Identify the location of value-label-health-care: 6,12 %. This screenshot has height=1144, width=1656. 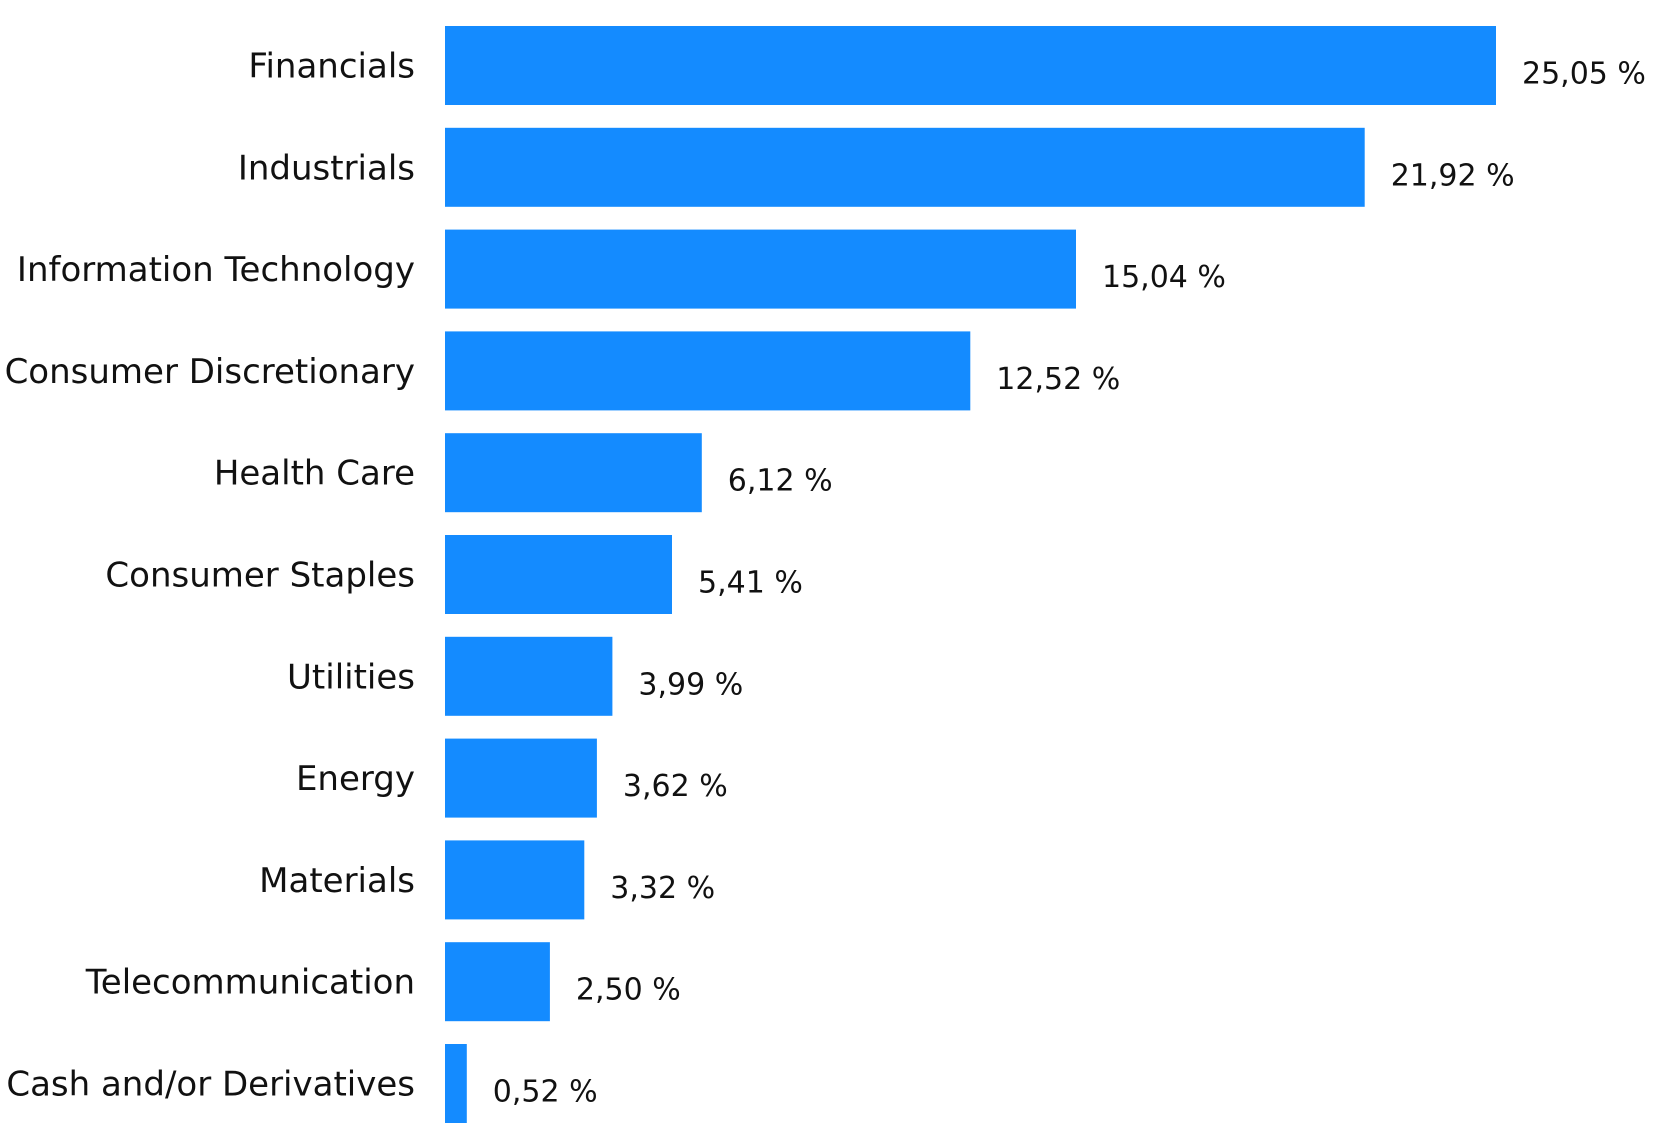
(780, 481).